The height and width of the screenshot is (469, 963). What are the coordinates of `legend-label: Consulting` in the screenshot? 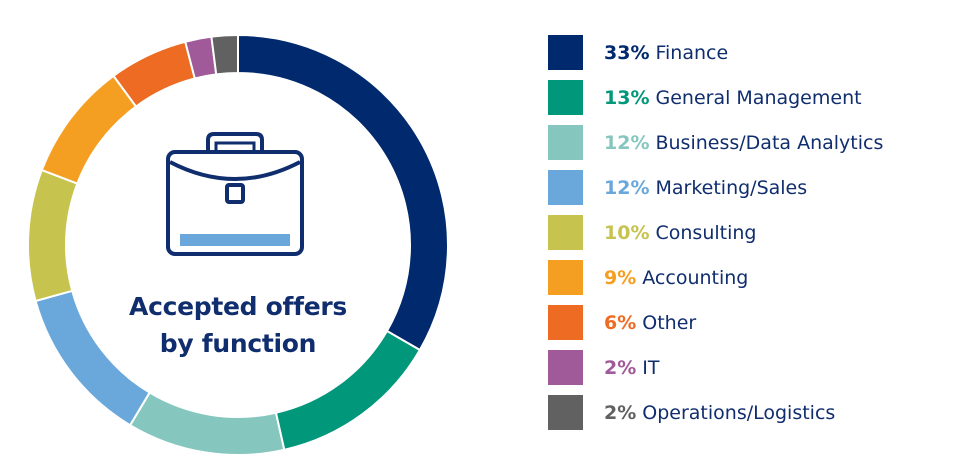 It's located at (706, 233).